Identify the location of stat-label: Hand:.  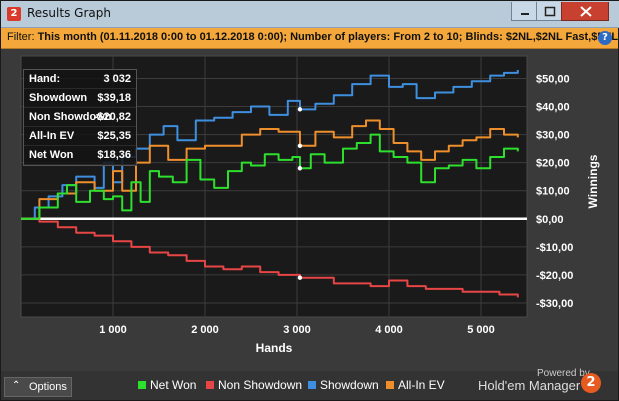
(45, 79).